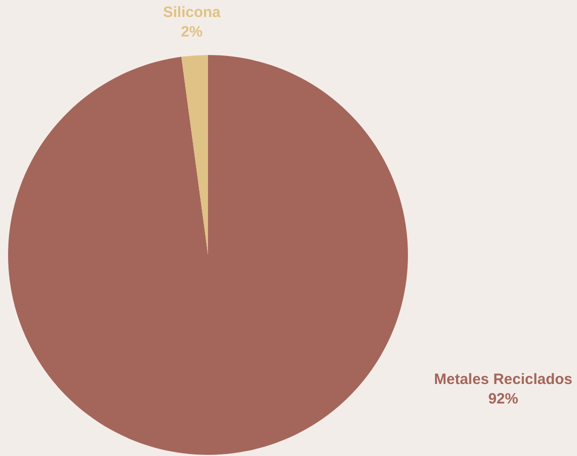 This screenshot has width=577, height=456. I want to click on data-label: 2%, so click(191, 32).